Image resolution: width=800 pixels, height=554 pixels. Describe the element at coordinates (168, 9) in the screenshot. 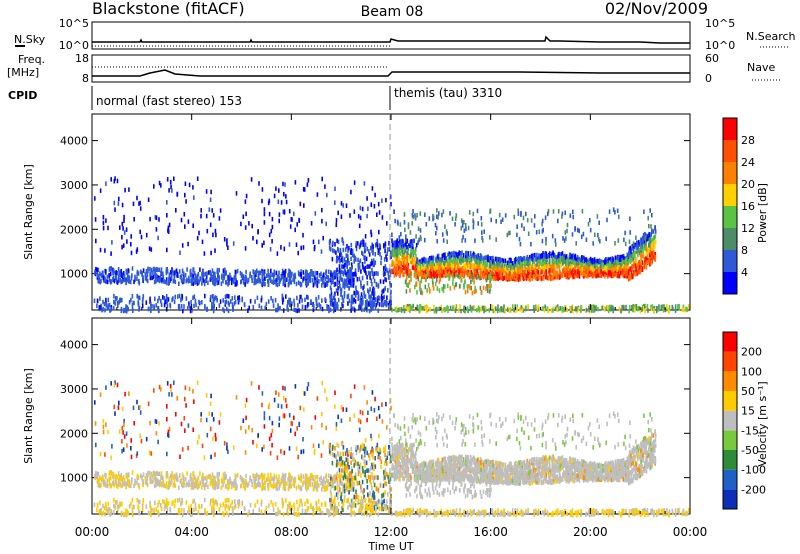

I see `station-title: Blackstone (fitACF)` at that location.